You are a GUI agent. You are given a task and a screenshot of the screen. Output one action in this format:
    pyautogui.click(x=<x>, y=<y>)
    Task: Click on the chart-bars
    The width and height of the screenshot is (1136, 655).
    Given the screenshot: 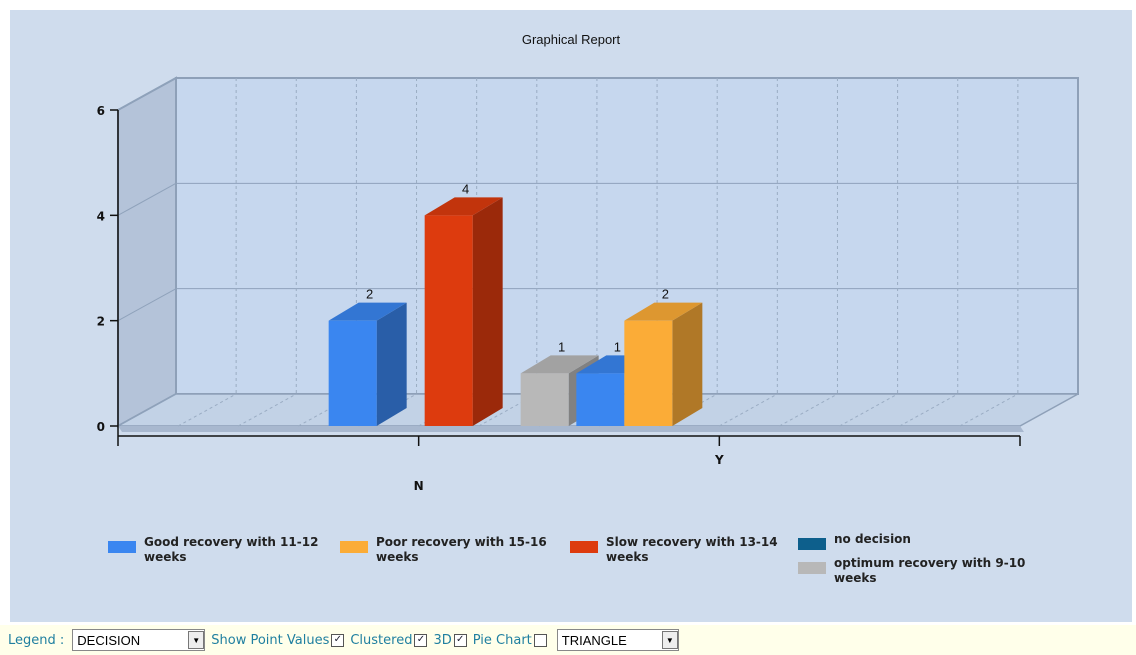 What is the action you would take?
    pyautogui.click(x=515, y=311)
    